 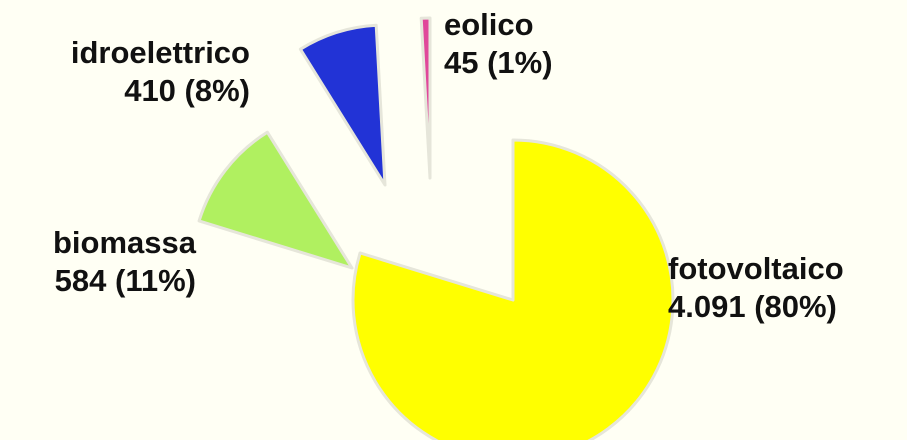 What do you see at coordinates (187, 90) in the screenshot?
I see `label-idroelettrico-value: 410 (8%)` at bounding box center [187, 90].